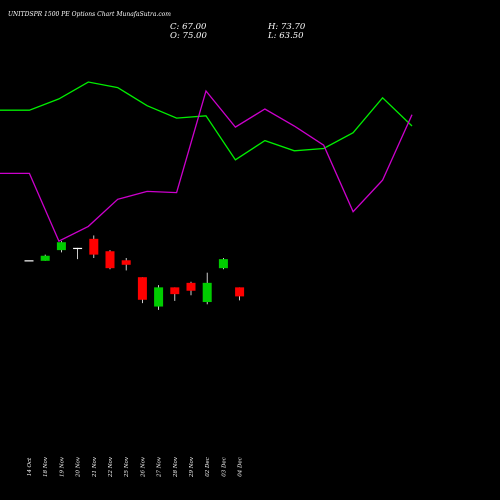 Image resolution: width=500 pixels, height=500 pixels. Describe the element at coordinates (192, 467) in the screenshot. I see `x-tick-label: 29 Nov` at that location.